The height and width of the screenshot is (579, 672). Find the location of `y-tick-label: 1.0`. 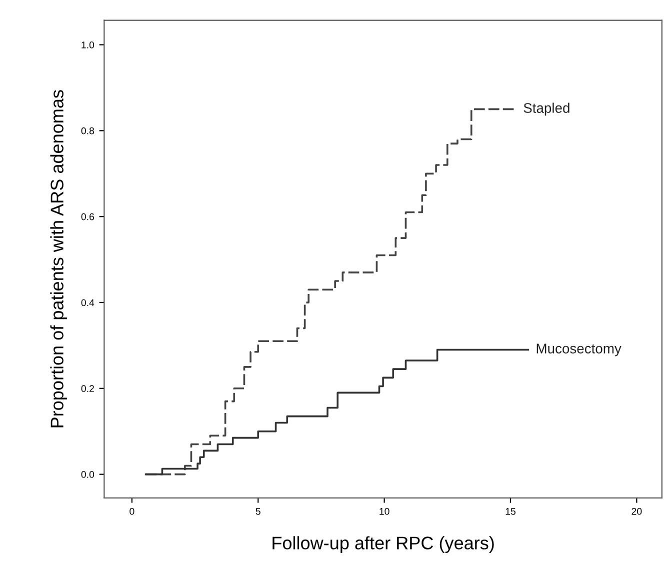

y-tick-label: 1.0 is located at coordinates (88, 44).